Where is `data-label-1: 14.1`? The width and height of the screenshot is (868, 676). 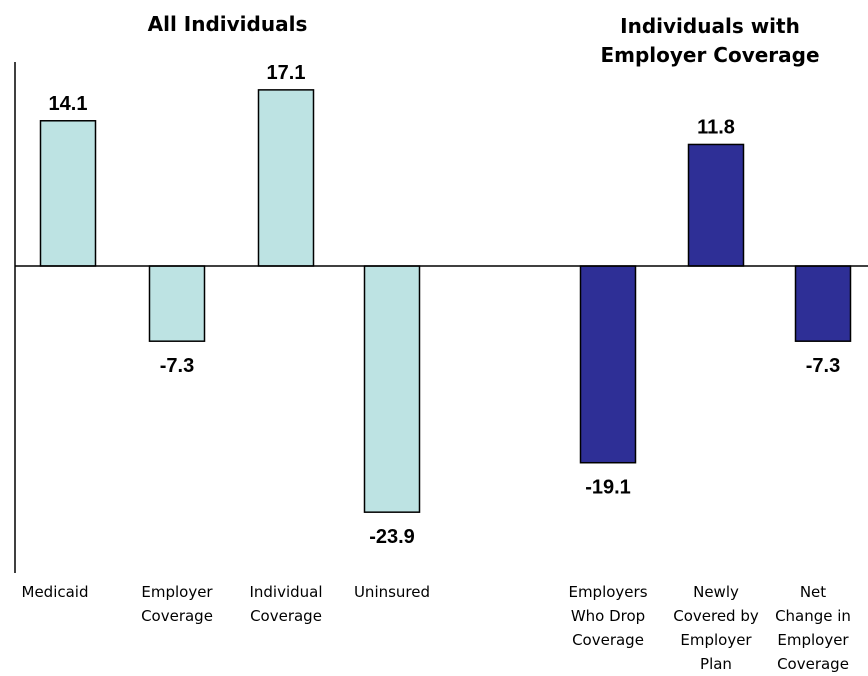
data-label-1: 14.1 is located at coordinates (68, 104).